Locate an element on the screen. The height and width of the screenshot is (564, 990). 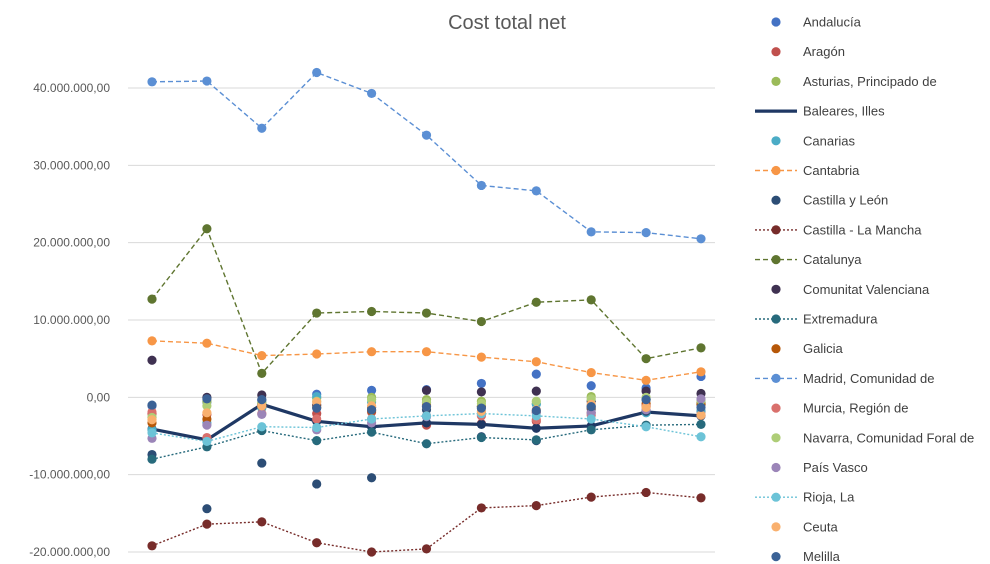
legend-item: Castilla y León is located at coordinates (829, 200).